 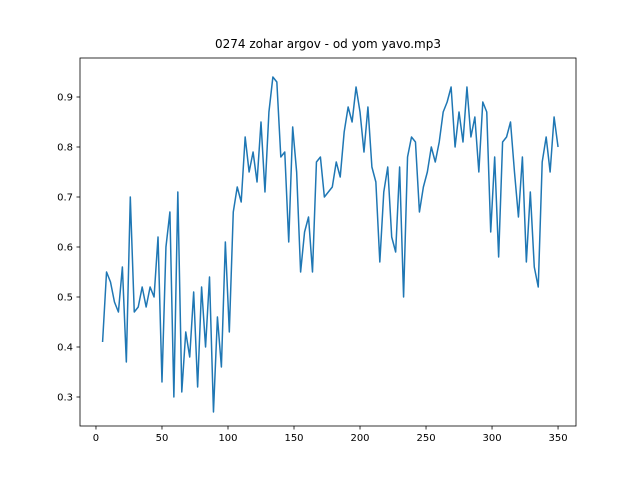 What do you see at coordinates (65, 98) in the screenshot?
I see `y-tick-label: 0.9` at bounding box center [65, 98].